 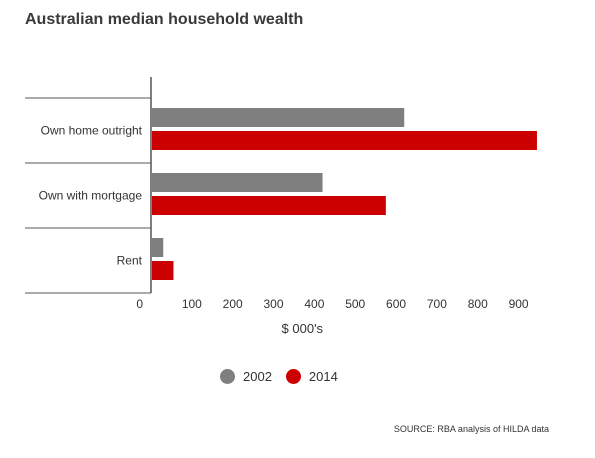 I want to click on x-tick-label: 900, so click(x=519, y=304).